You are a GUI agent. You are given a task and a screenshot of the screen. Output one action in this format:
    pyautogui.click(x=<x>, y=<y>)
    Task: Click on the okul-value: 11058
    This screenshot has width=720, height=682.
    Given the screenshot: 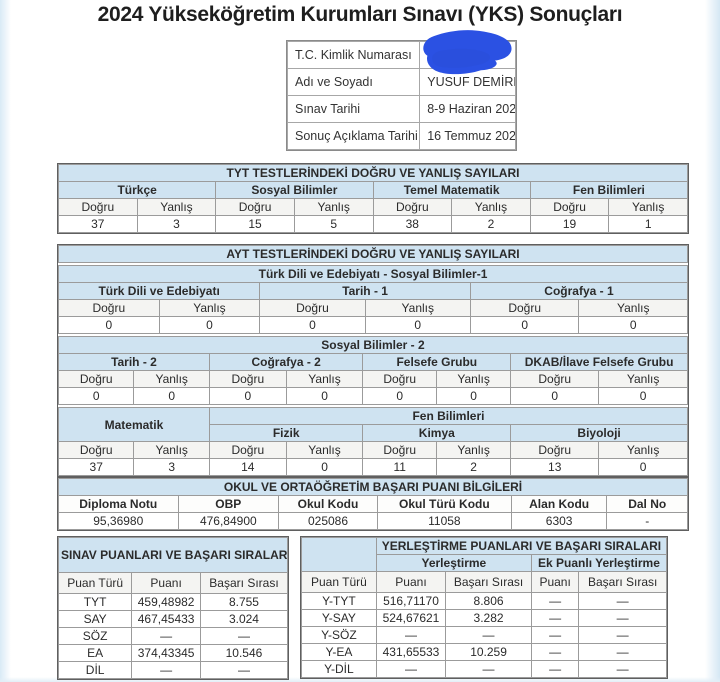 What is the action you would take?
    pyautogui.click(x=444, y=521)
    